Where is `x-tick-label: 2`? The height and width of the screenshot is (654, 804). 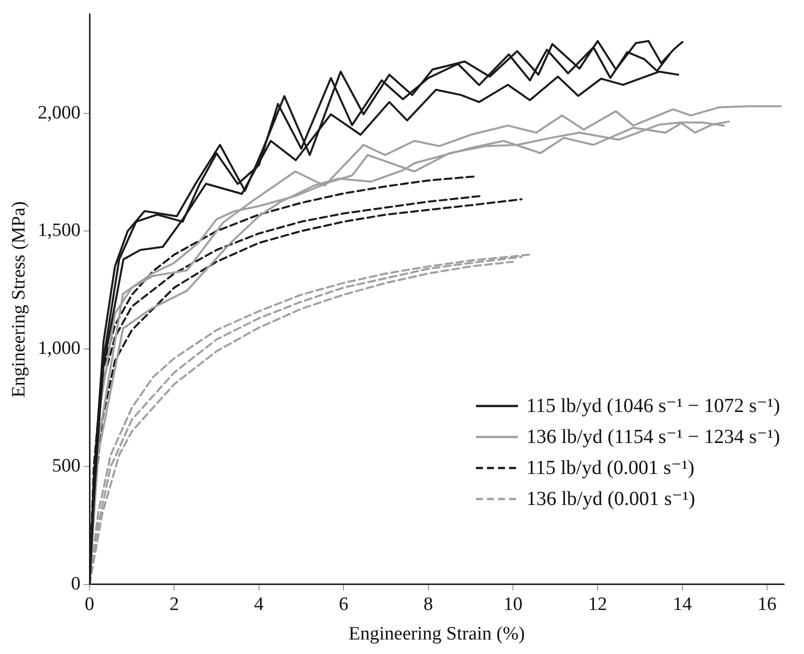
x-tick-label: 2 is located at coordinates (174, 604).